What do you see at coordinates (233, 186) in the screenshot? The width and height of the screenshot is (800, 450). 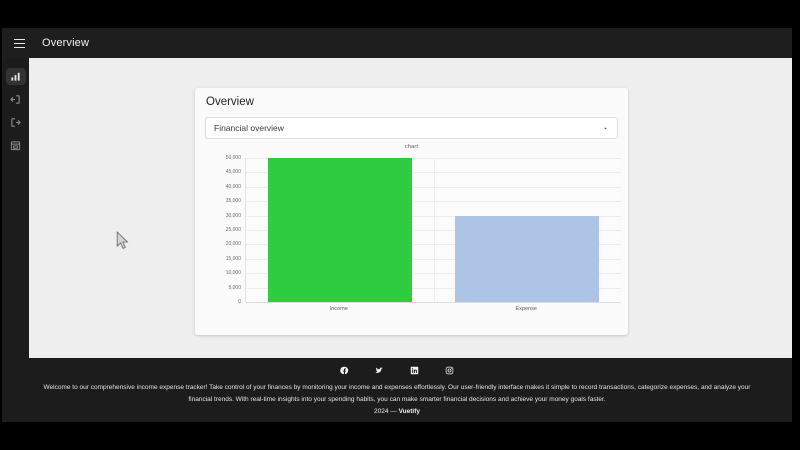 I see `chart-y-tick-label: 40,000` at bounding box center [233, 186].